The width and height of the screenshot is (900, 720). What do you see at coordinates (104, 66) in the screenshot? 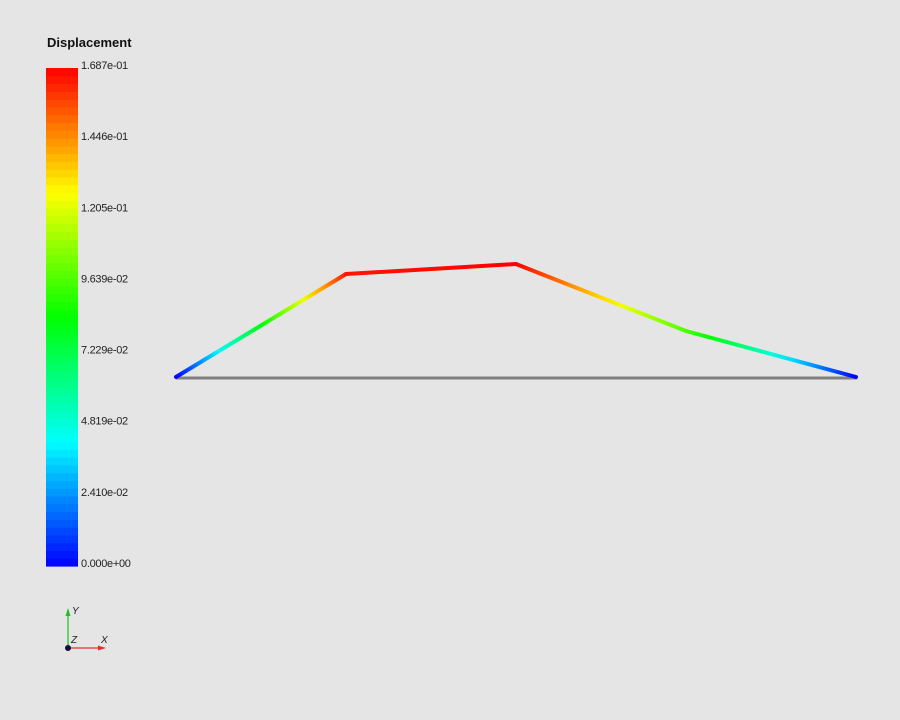
I see `colorbar-tick-label: 1.687e-01` at bounding box center [104, 66].